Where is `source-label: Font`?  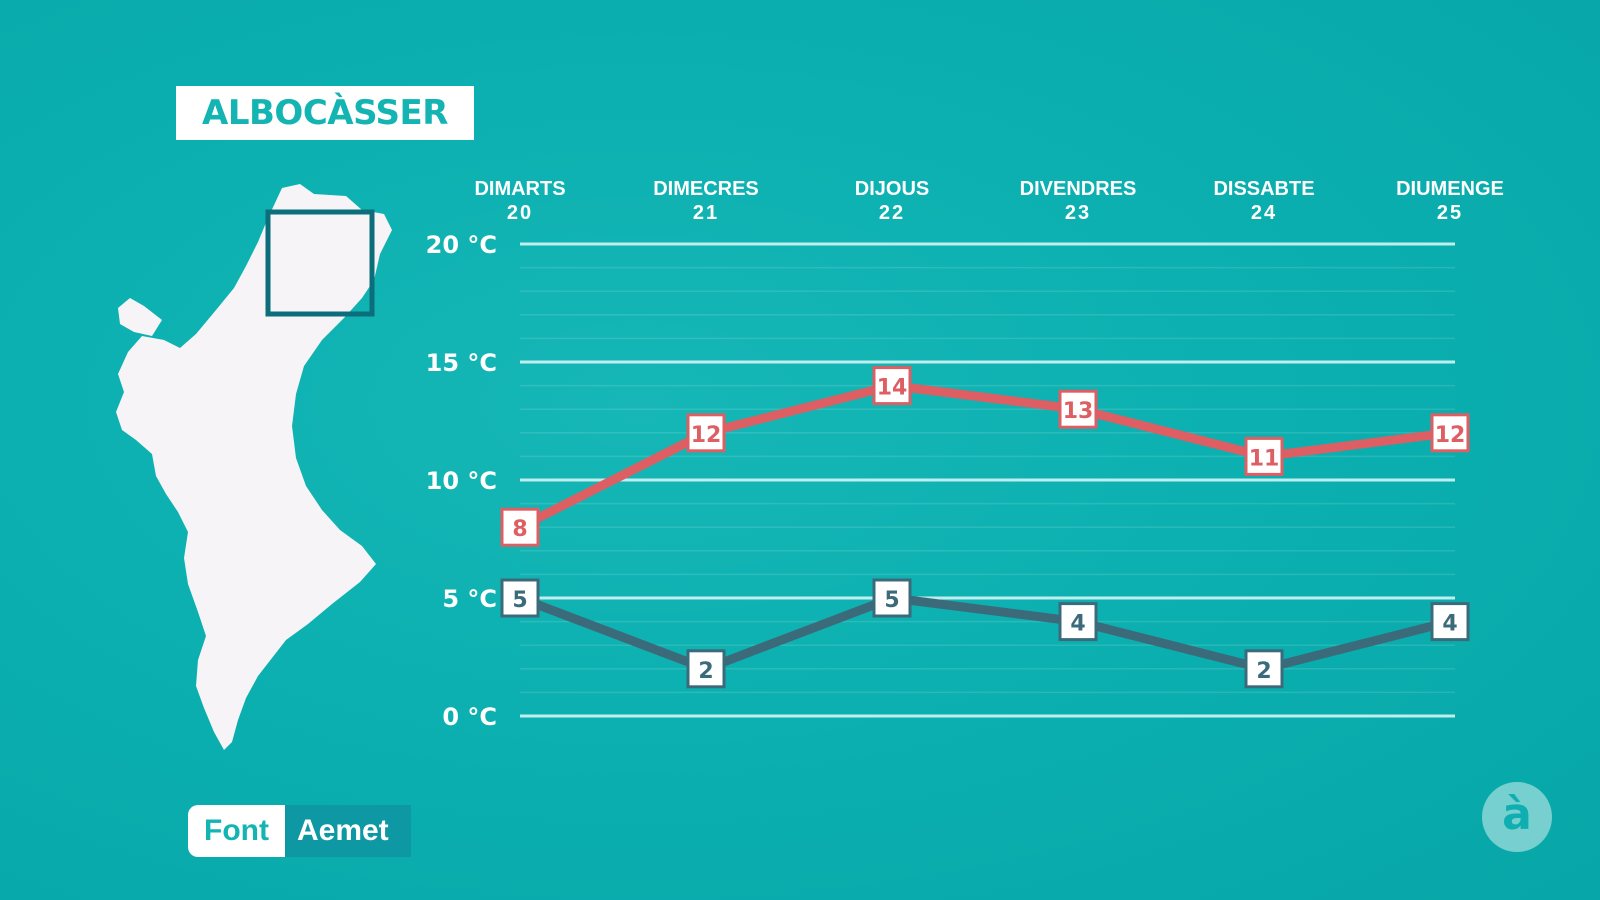 source-label: Font is located at coordinates (236, 831).